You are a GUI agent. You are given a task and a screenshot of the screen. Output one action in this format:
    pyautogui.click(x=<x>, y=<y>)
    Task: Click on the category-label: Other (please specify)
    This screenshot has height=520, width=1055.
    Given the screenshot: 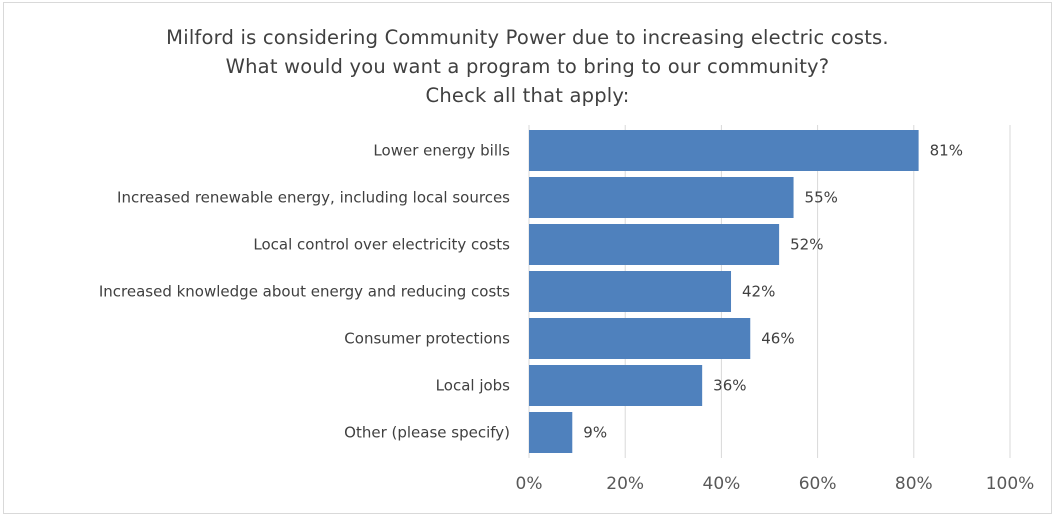 What is the action you would take?
    pyautogui.click(x=427, y=433)
    